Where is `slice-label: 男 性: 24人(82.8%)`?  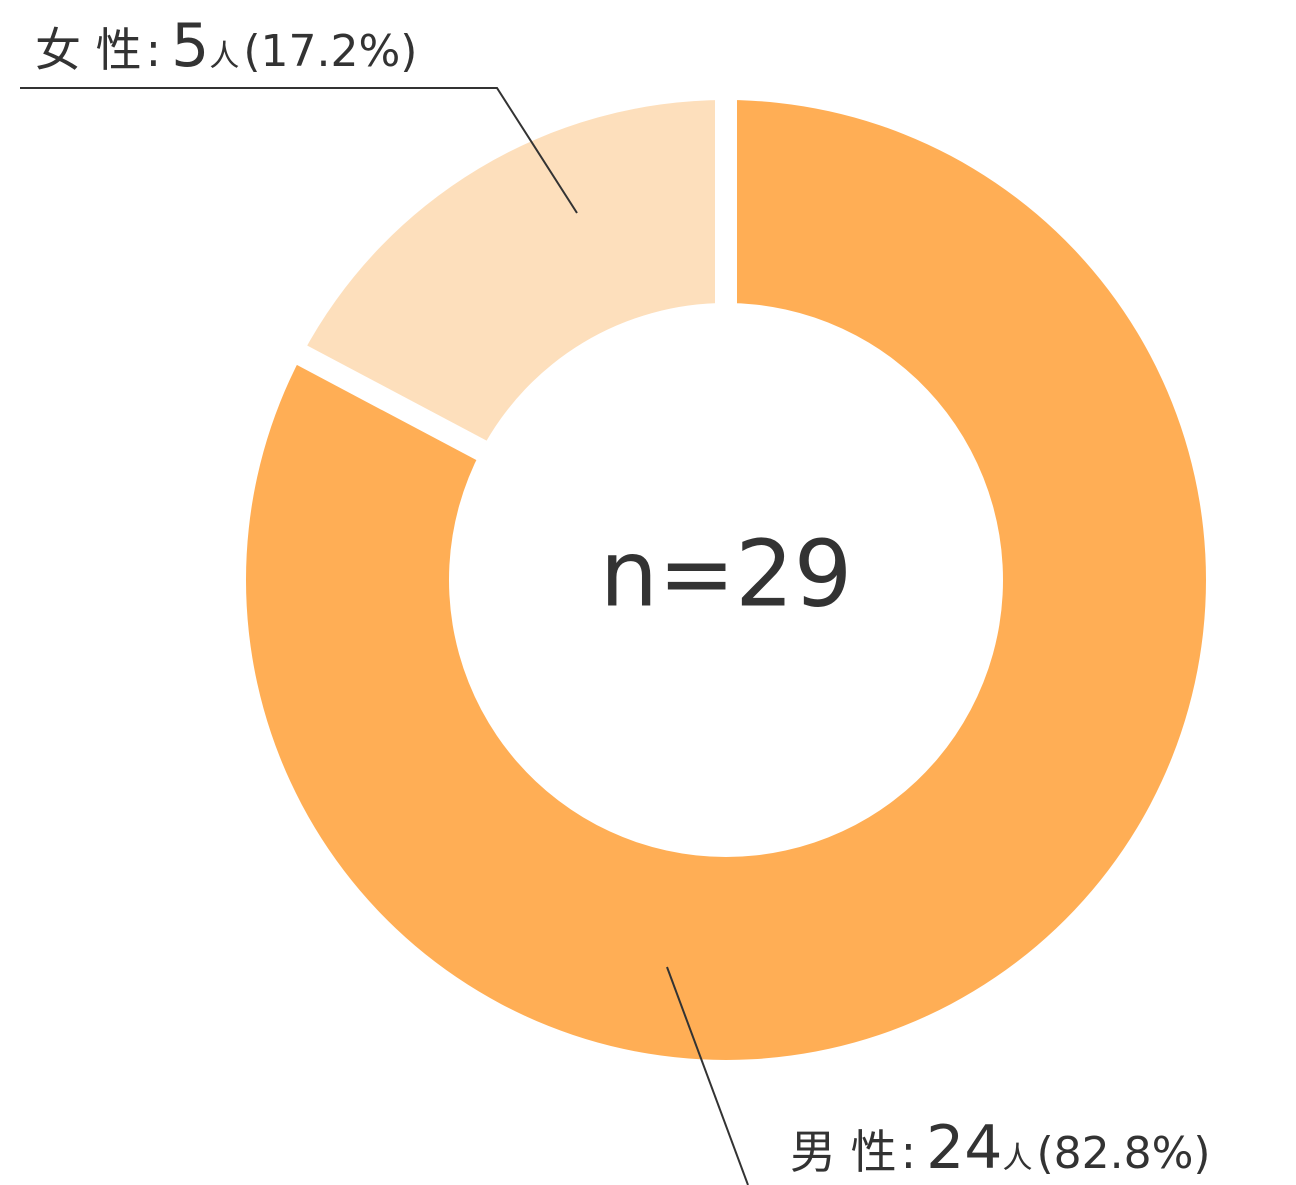 slice-label: 男 性: 24人(82.8%) is located at coordinates (1000, 1148).